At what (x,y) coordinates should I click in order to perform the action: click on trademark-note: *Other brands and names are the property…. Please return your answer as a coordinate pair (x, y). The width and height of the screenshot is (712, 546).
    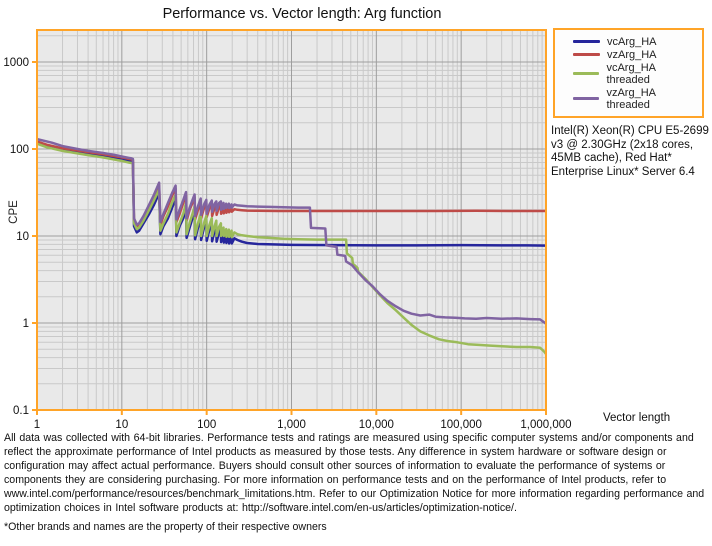
    Looking at the image, I should click on (165, 527).